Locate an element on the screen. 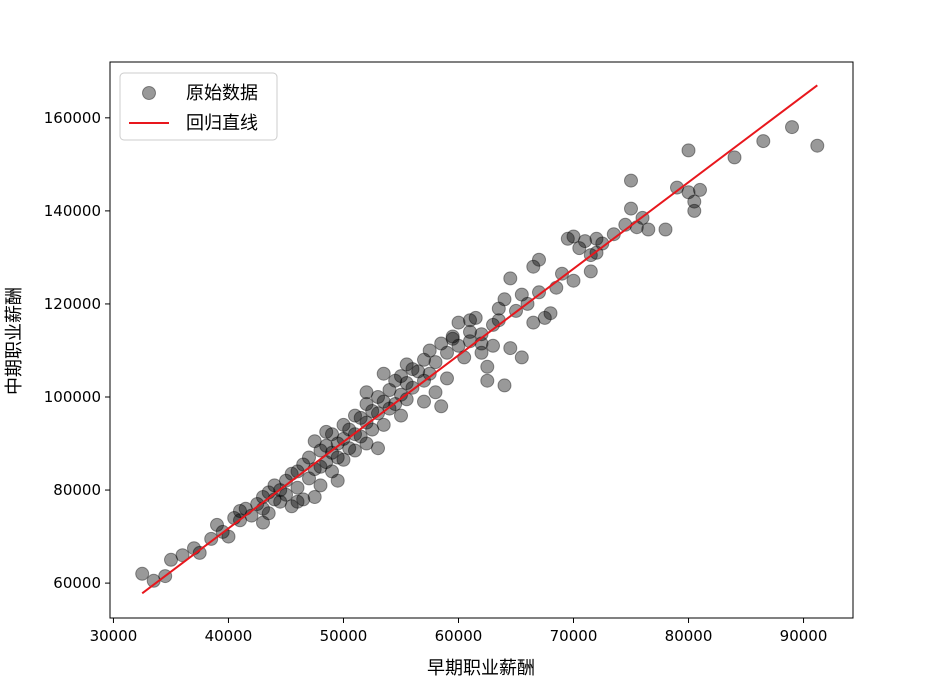  legend-label-scatter: 原始数据 is located at coordinates (222, 93).